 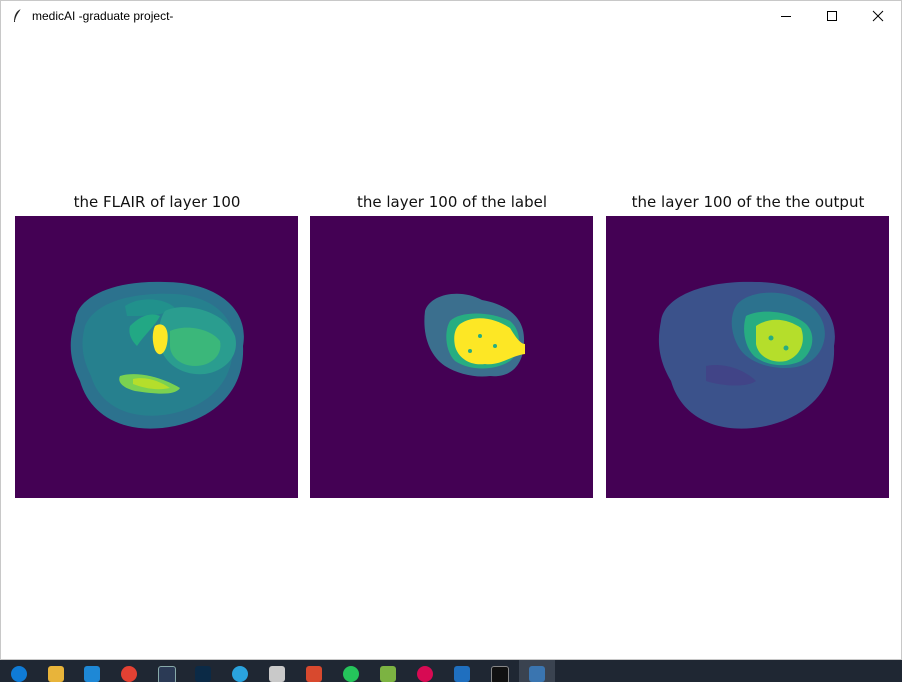 I want to click on label-panel: the layer 100 of the label, so click(x=452, y=344).